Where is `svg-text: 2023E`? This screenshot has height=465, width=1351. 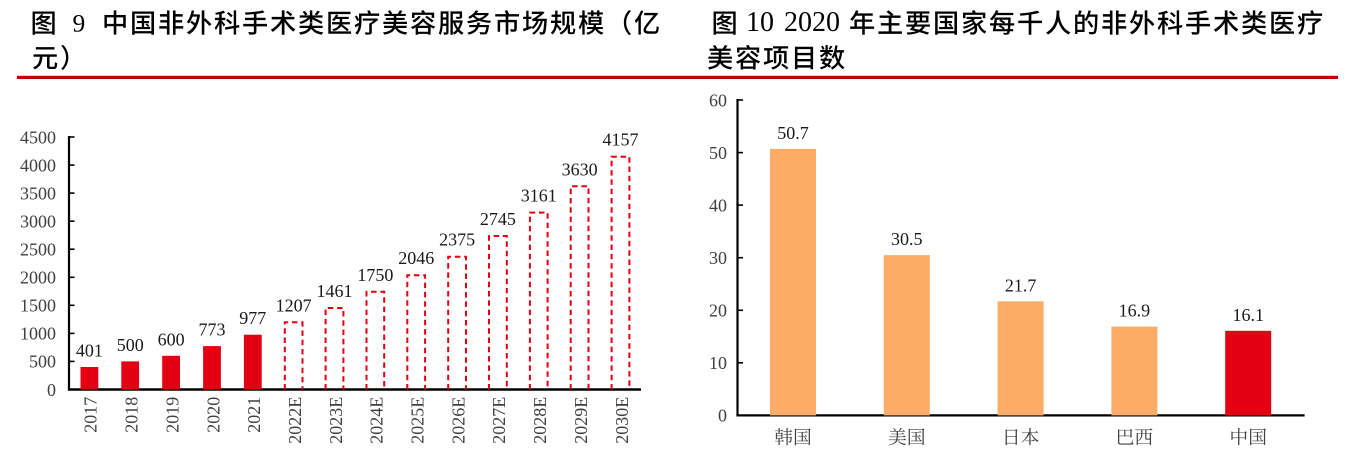
svg-text: 2023E is located at coordinates (336, 420).